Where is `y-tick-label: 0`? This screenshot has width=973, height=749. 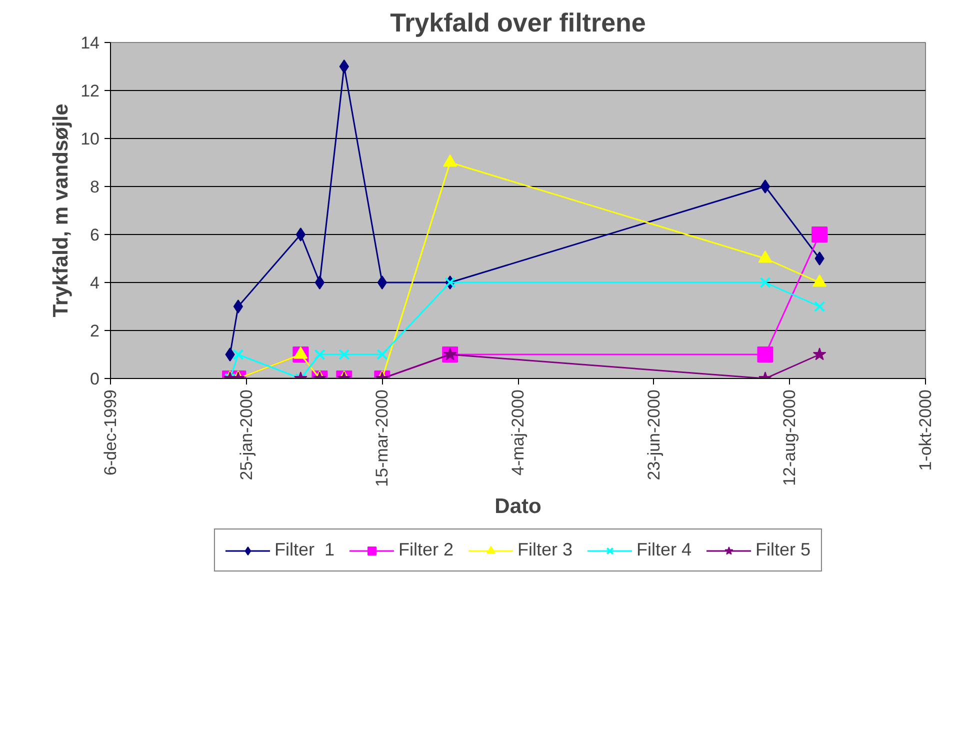 y-tick-label: 0 is located at coordinates (95, 379).